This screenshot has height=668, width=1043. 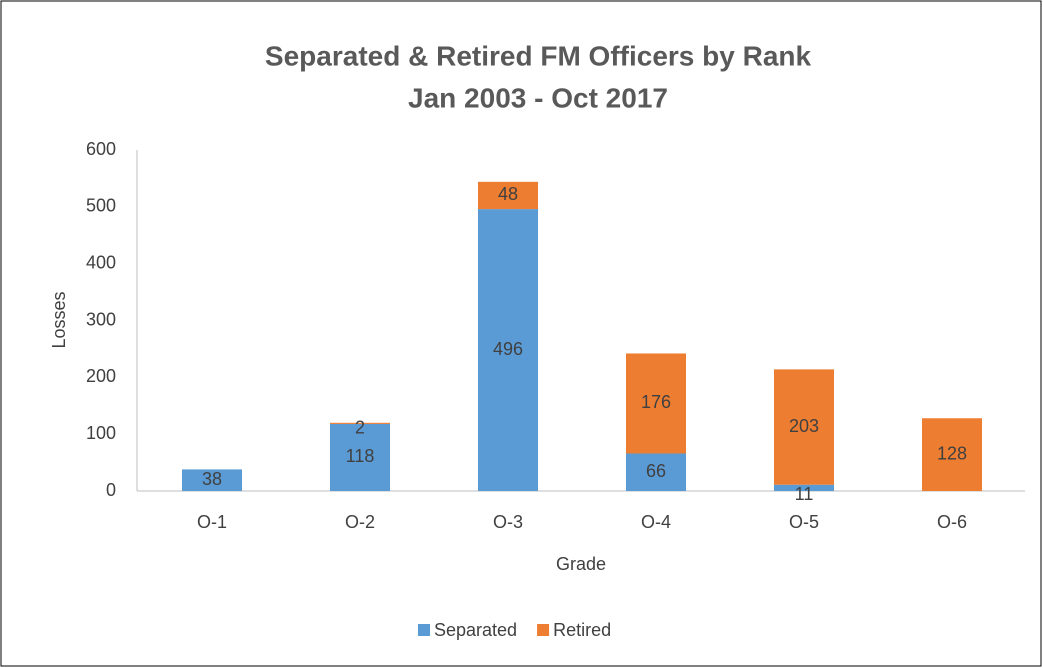 I want to click on x-axis-label: Grade, so click(x=581, y=564).